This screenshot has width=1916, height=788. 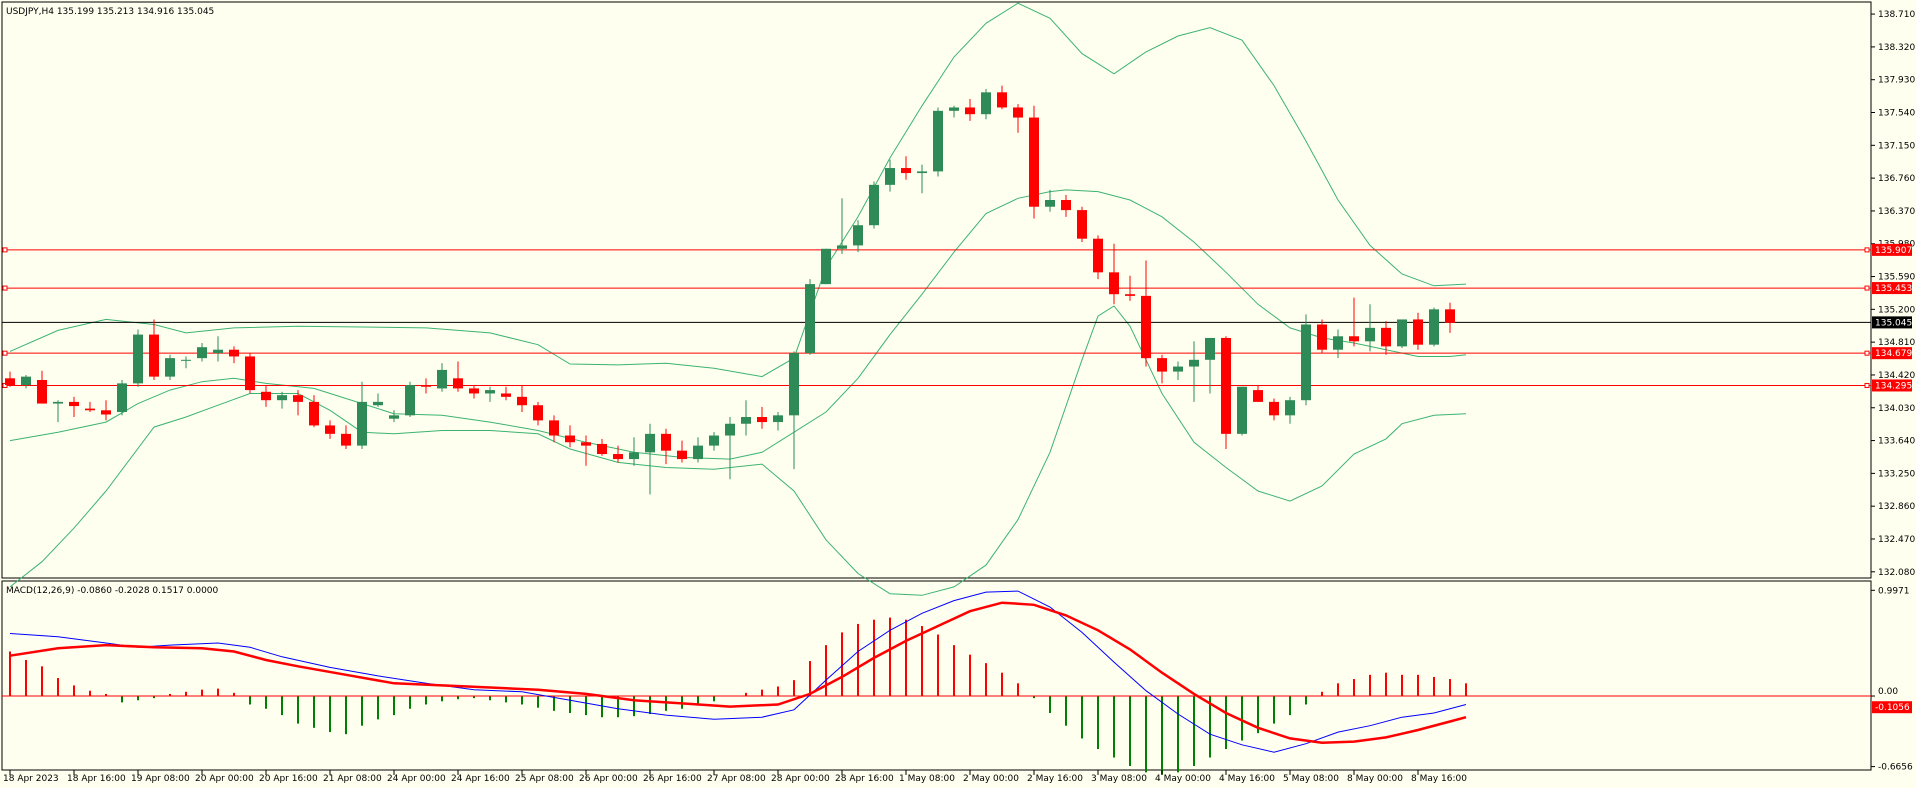 I want to click on time-tick-label: 28 Apr 00:00, so click(x=800, y=779).